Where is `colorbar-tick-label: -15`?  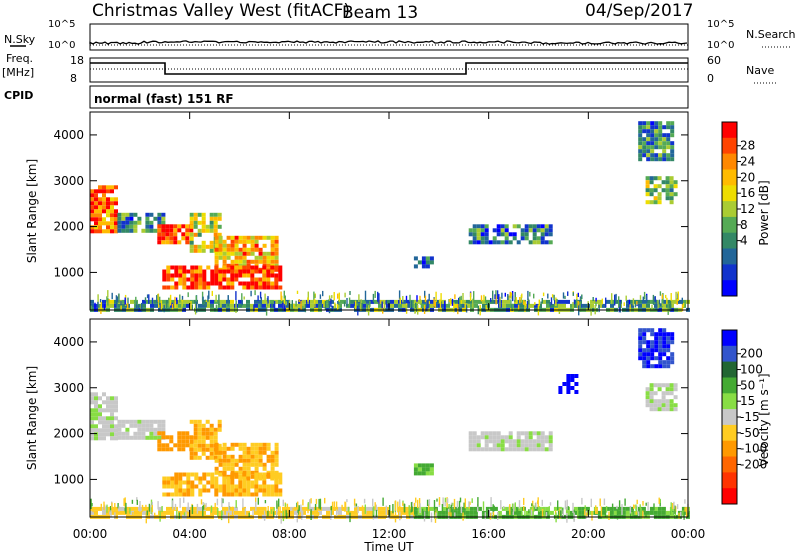
colorbar-tick-label: -15 is located at coordinates (750, 417).